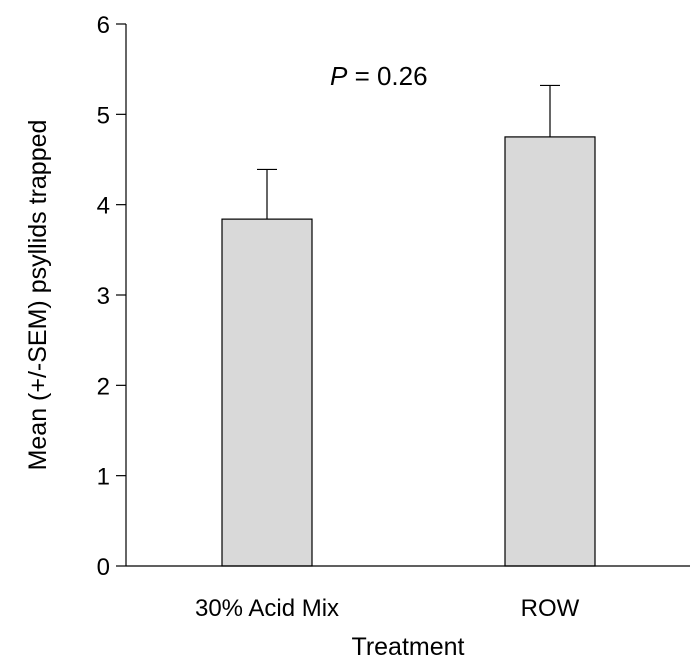  Describe the element at coordinates (407, 647) in the screenshot. I see `x-axis-title: Treatment` at that location.